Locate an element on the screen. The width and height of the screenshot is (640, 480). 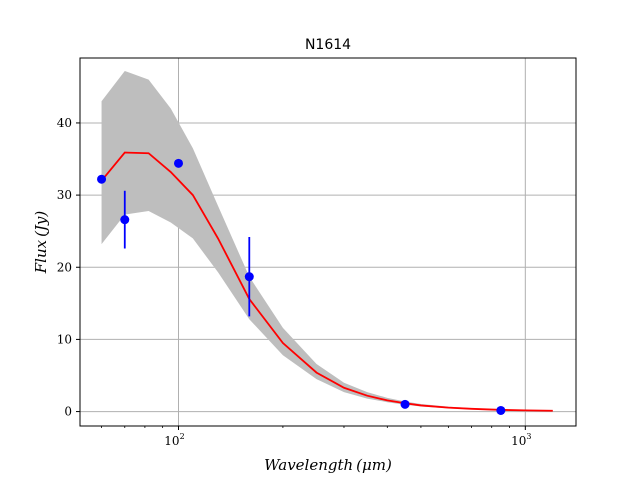
y-tick-label: 40 is located at coordinates (64, 123).